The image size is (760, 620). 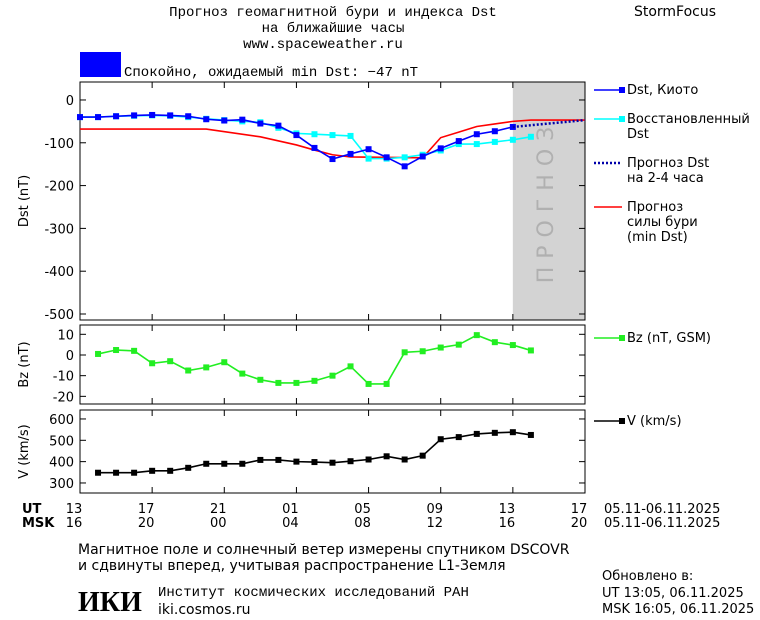 What do you see at coordinates (434, 509) in the screenshot?
I see `x-tick-label: 09` at bounding box center [434, 509].